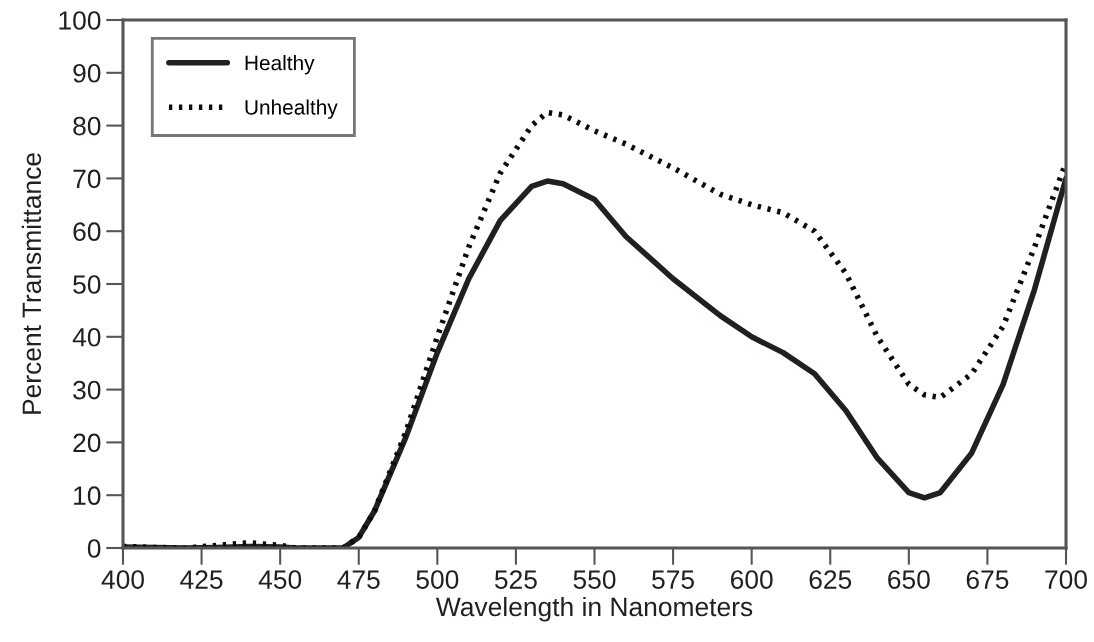 The width and height of the screenshot is (1094, 642). I want to click on y-tick-label: 80, so click(87, 126).